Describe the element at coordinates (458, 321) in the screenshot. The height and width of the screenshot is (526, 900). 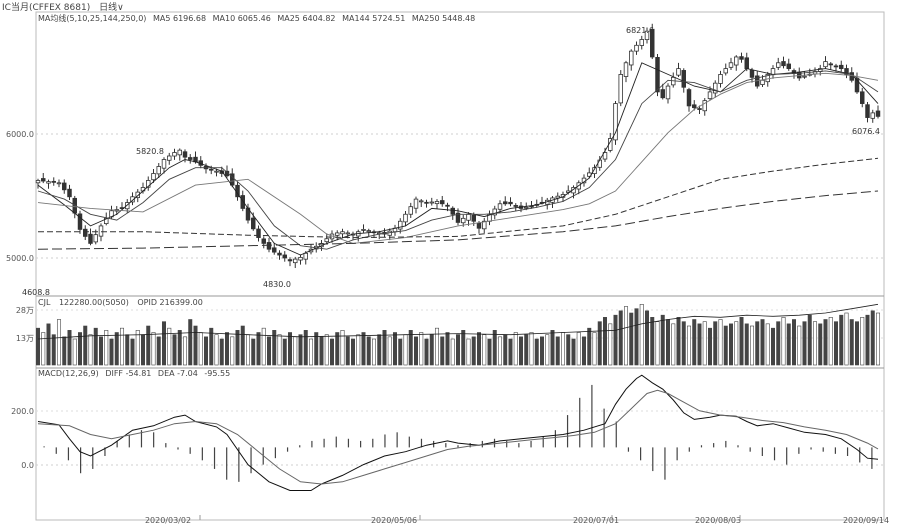
I see `opid-line` at that location.